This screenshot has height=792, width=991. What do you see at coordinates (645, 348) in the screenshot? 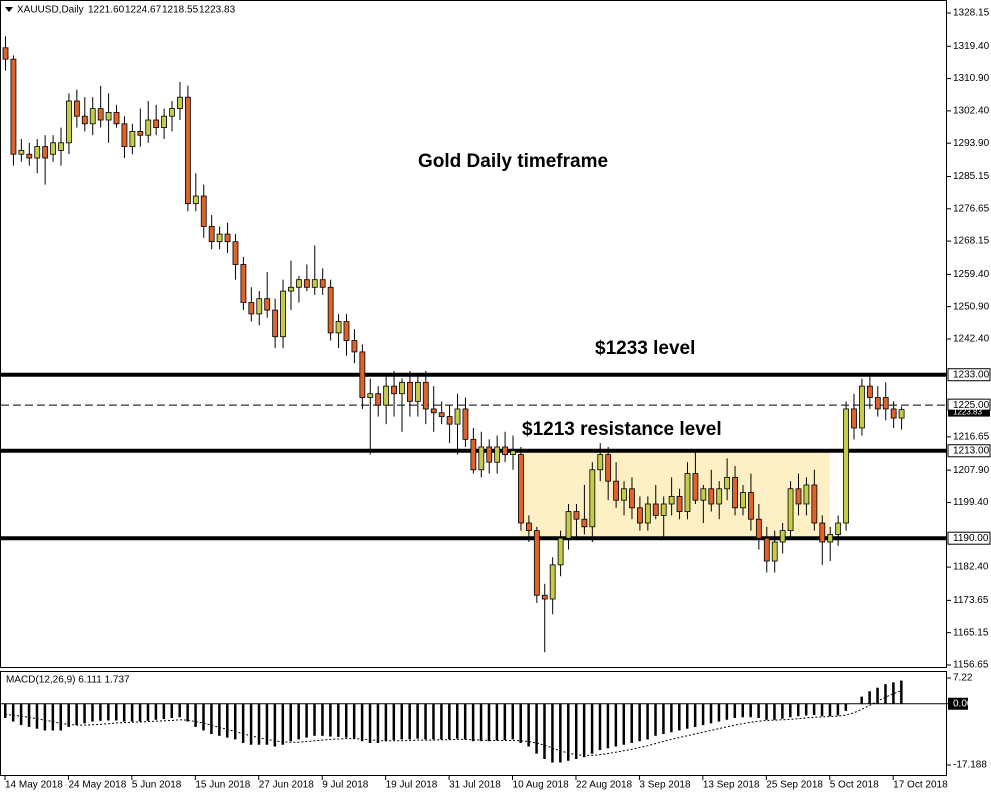
I see `annotation: $1233 level` at bounding box center [645, 348].